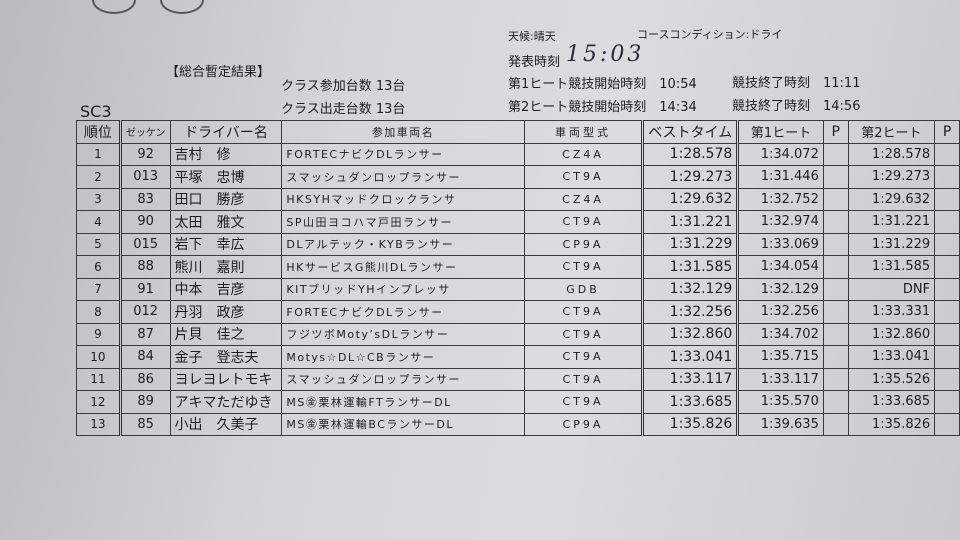  Describe the element at coordinates (99, 424) in the screenshot. I see `cell-rank: 13` at that location.